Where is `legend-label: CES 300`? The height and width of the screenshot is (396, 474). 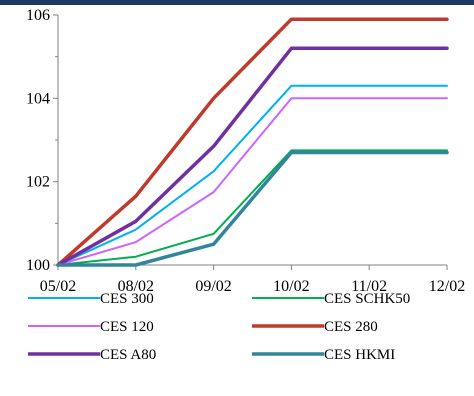 legend-label: CES 300 is located at coordinates (127, 299).